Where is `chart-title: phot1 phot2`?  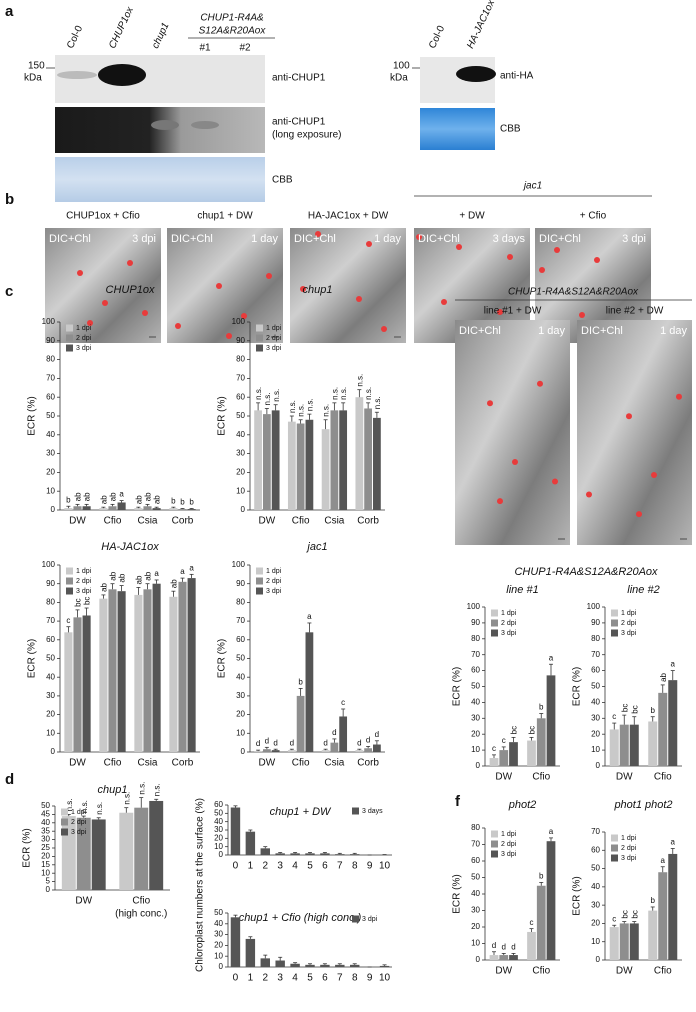
chart-title: phot1 phot2 is located at coordinates (642, 805).